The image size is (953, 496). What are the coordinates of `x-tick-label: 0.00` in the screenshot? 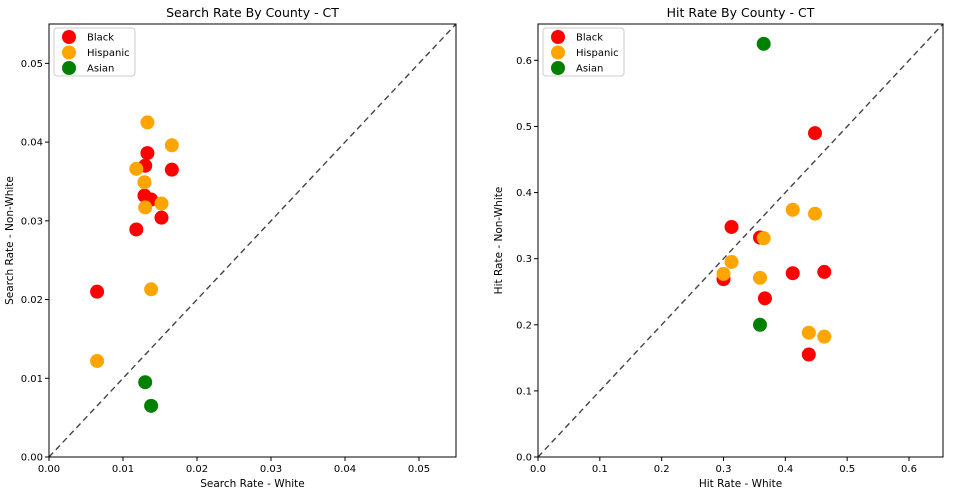 It's located at (49, 469).